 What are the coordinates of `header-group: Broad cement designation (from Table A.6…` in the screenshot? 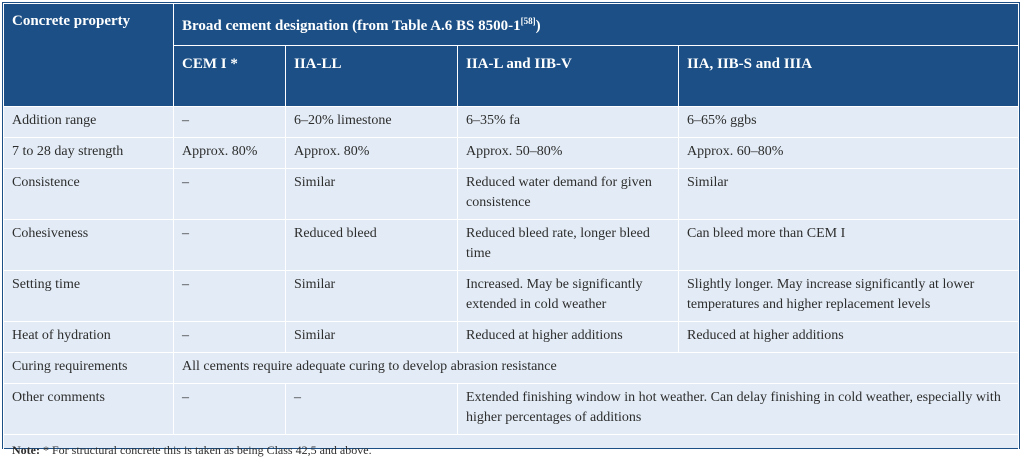 It's located at (596, 24).